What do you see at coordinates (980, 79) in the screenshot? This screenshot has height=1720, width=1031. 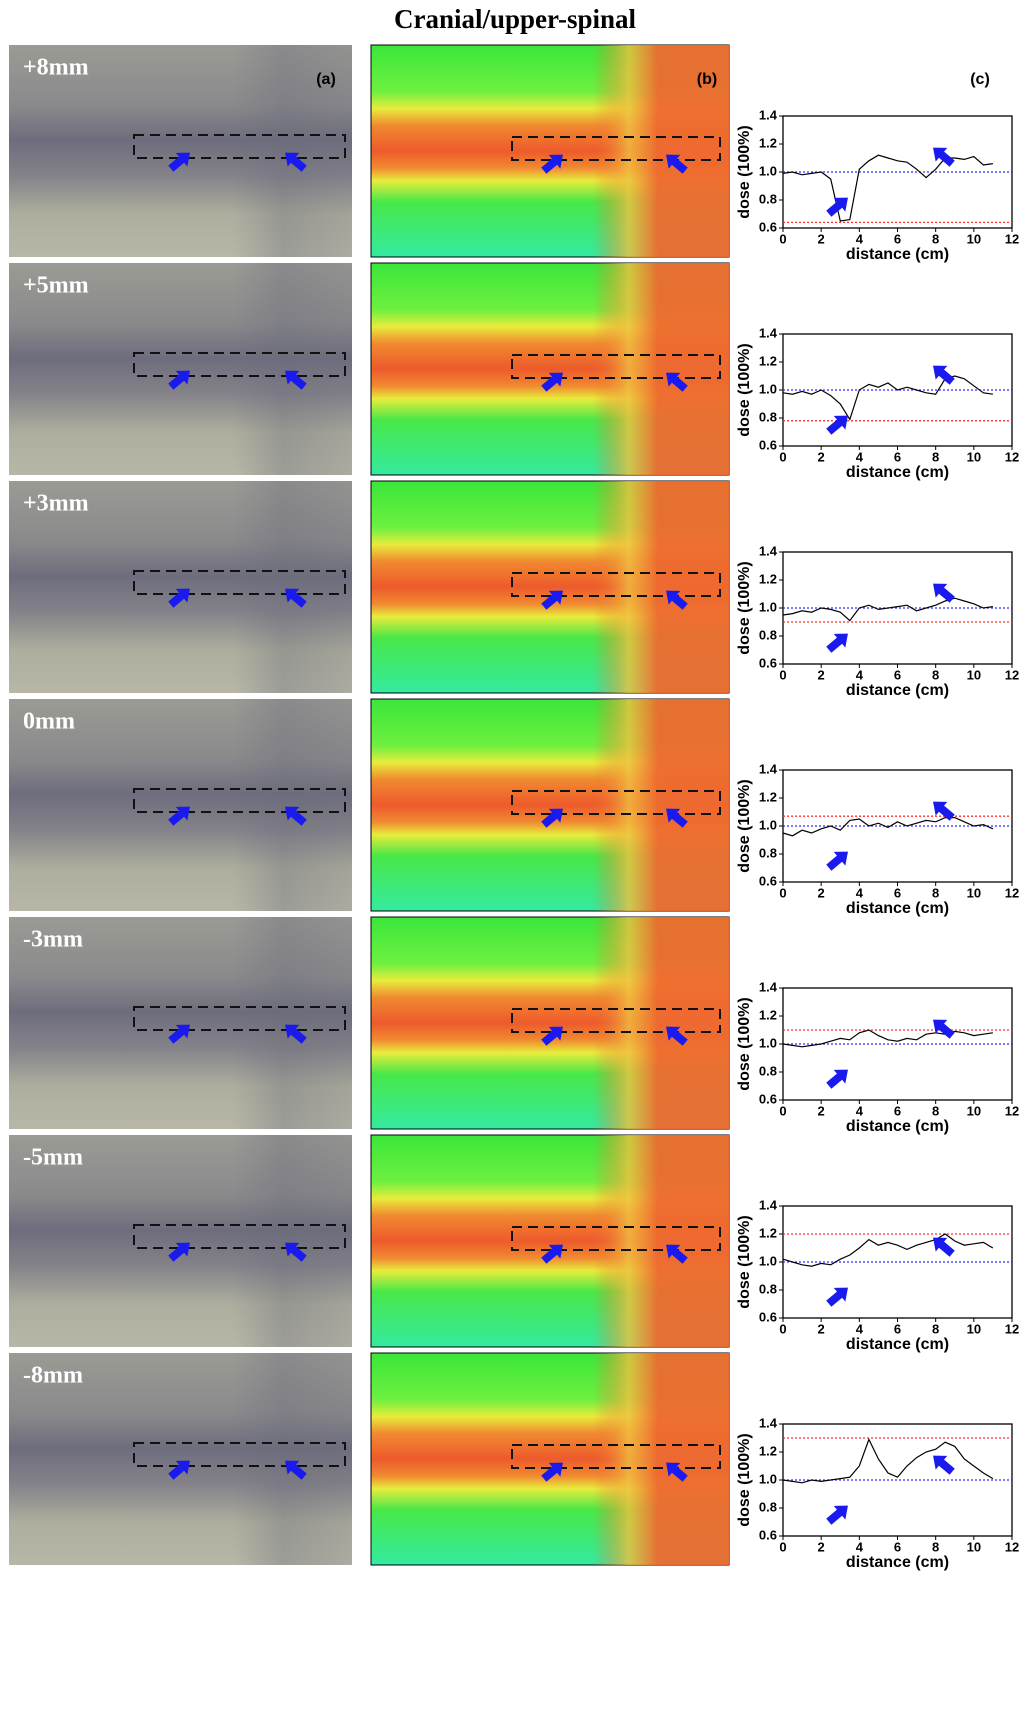 I see `panel-label: (c)` at bounding box center [980, 79].